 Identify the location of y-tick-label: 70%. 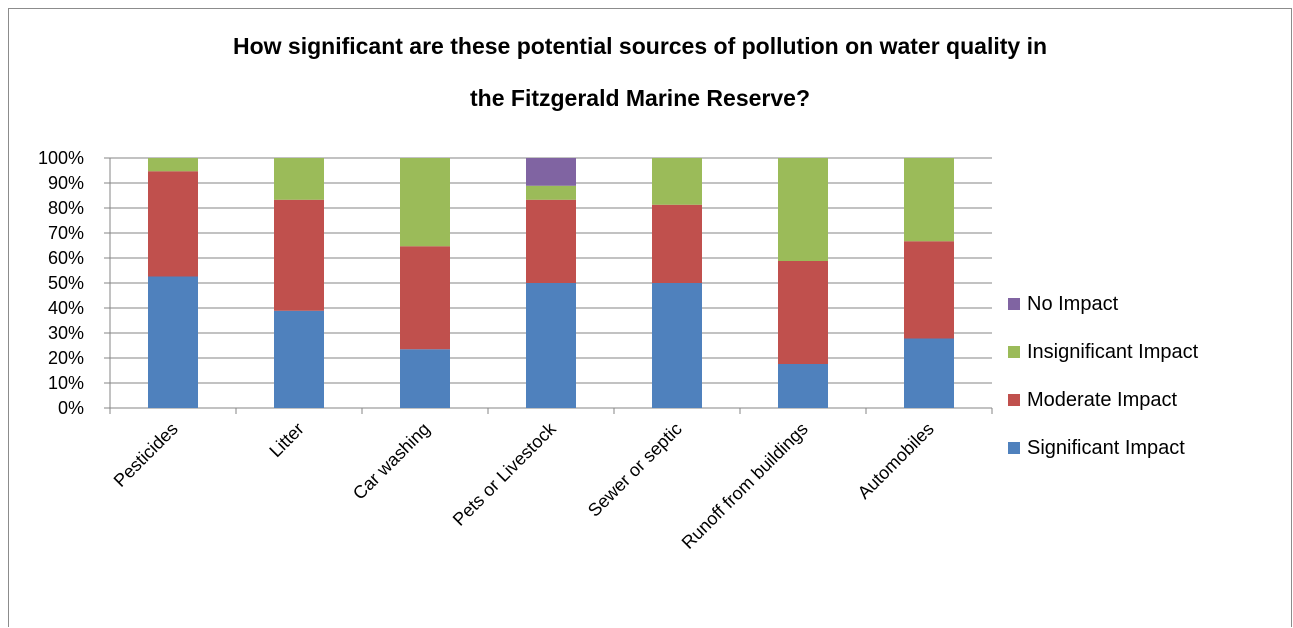
(66, 233).